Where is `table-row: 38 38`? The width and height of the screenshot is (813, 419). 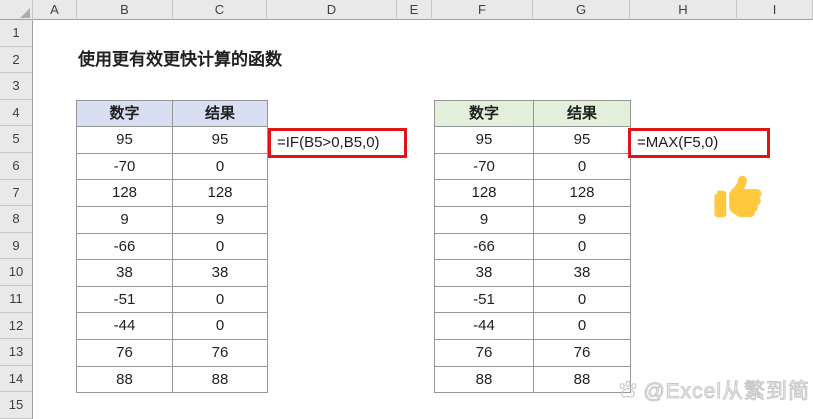 table-row: 38 38 is located at coordinates (172, 273).